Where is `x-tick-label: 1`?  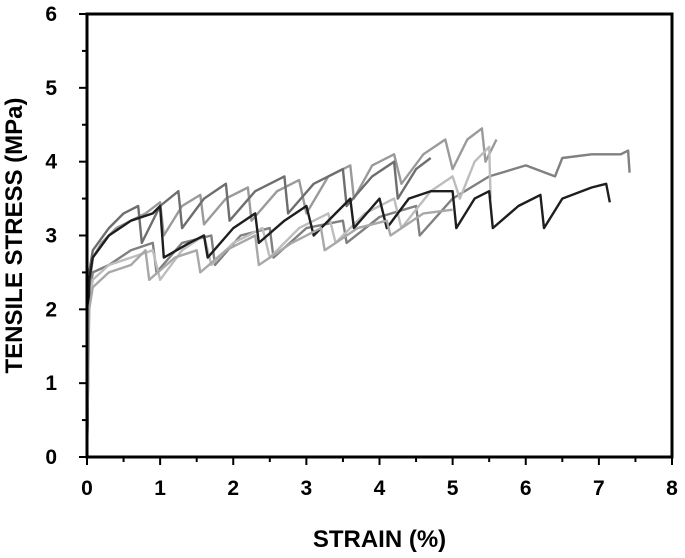 x-tick-label: 1 is located at coordinates (160, 488).